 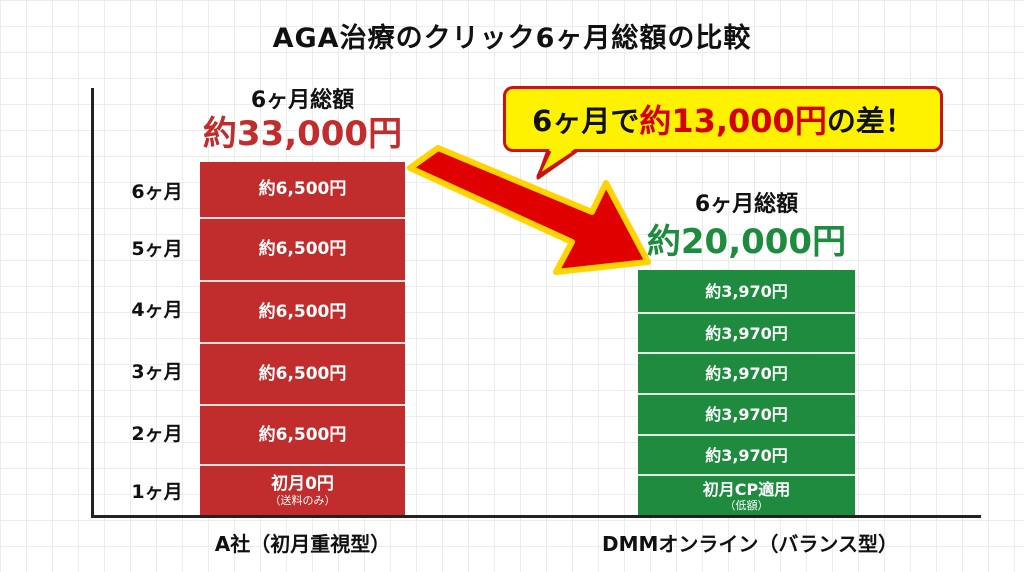 I want to click on y-tick-label: 4ヶ月, so click(x=157, y=310).